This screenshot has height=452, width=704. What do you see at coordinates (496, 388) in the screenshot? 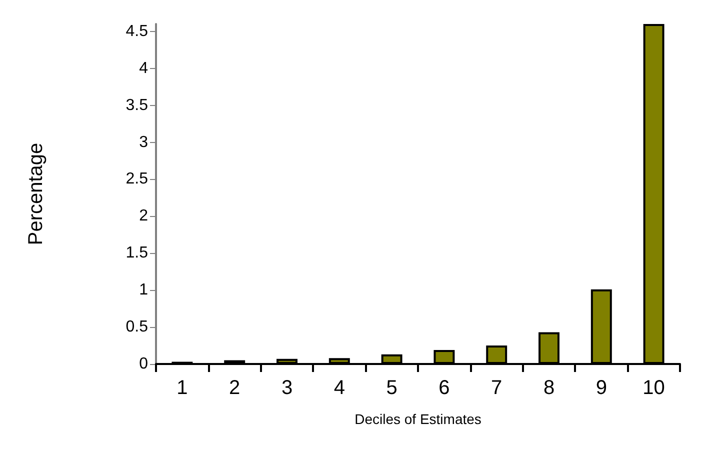
I see `x-tick-label: 7` at bounding box center [496, 388].